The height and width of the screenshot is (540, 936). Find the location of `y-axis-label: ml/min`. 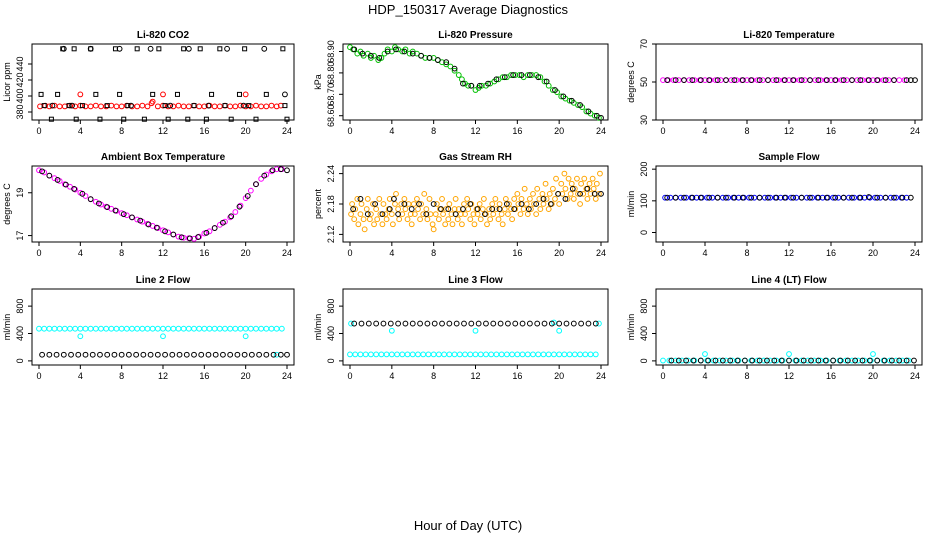

y-axis-label: ml/min is located at coordinates (631, 327).